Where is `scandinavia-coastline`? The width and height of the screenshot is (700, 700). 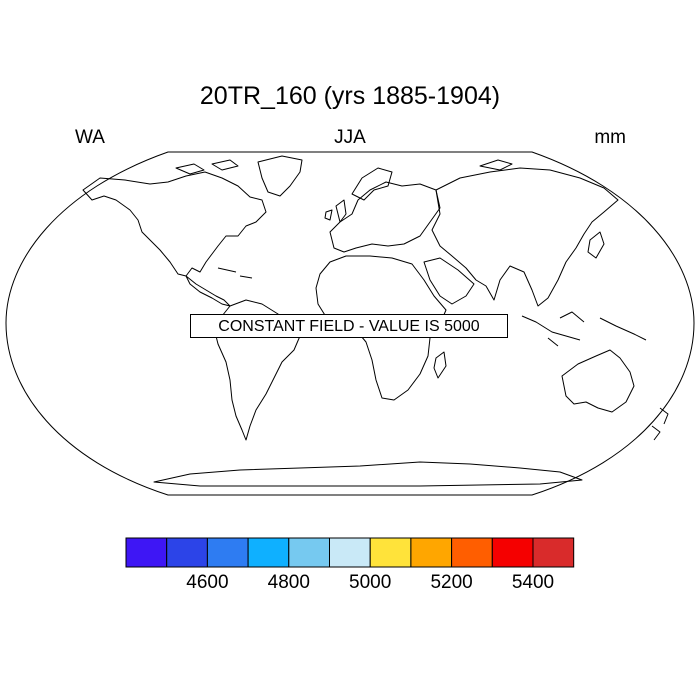
scandinavia-coastline is located at coordinates (372, 184).